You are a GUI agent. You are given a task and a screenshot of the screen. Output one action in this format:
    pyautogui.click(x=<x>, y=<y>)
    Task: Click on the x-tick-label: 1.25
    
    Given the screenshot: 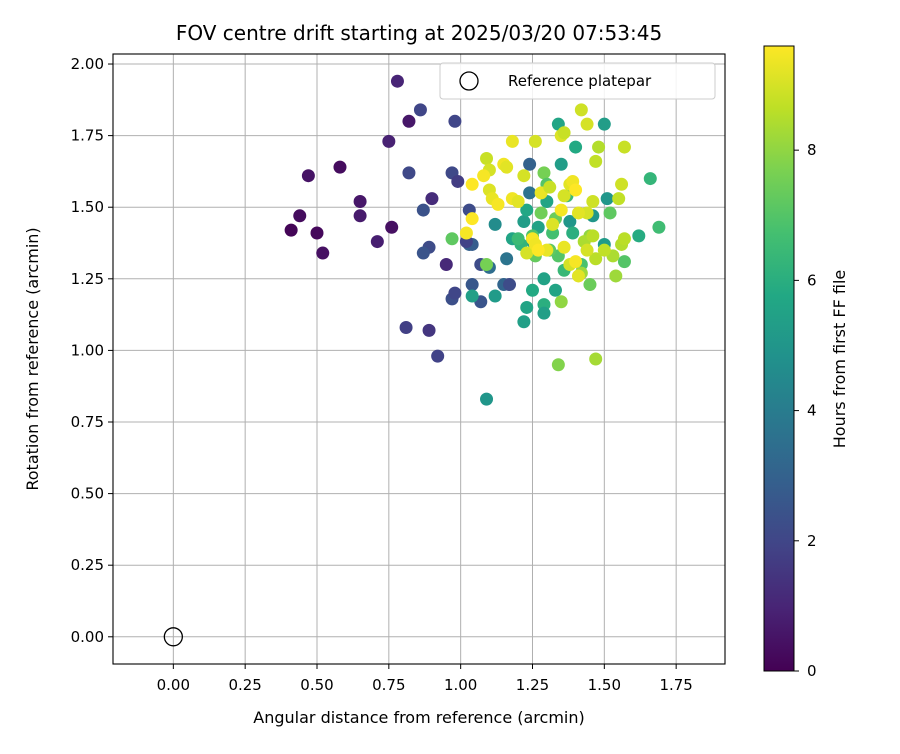 What is the action you would take?
    pyautogui.click(x=532, y=685)
    